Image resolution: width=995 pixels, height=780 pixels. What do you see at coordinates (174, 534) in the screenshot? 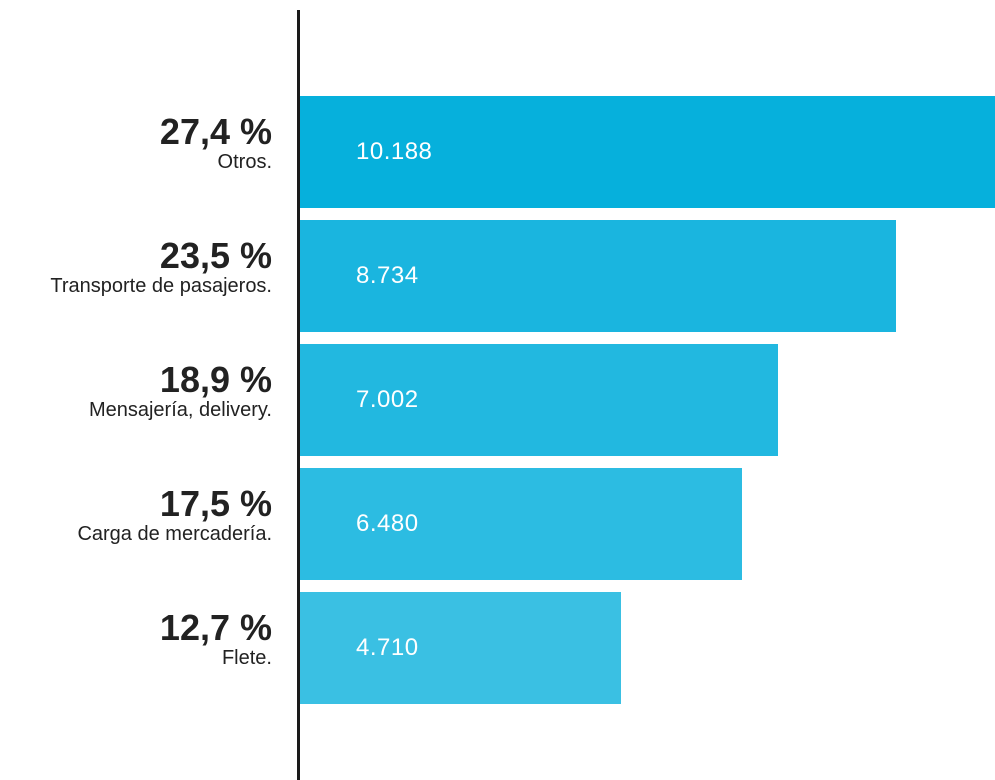
I see `category-name: Carga de mercadería.` at bounding box center [174, 534].